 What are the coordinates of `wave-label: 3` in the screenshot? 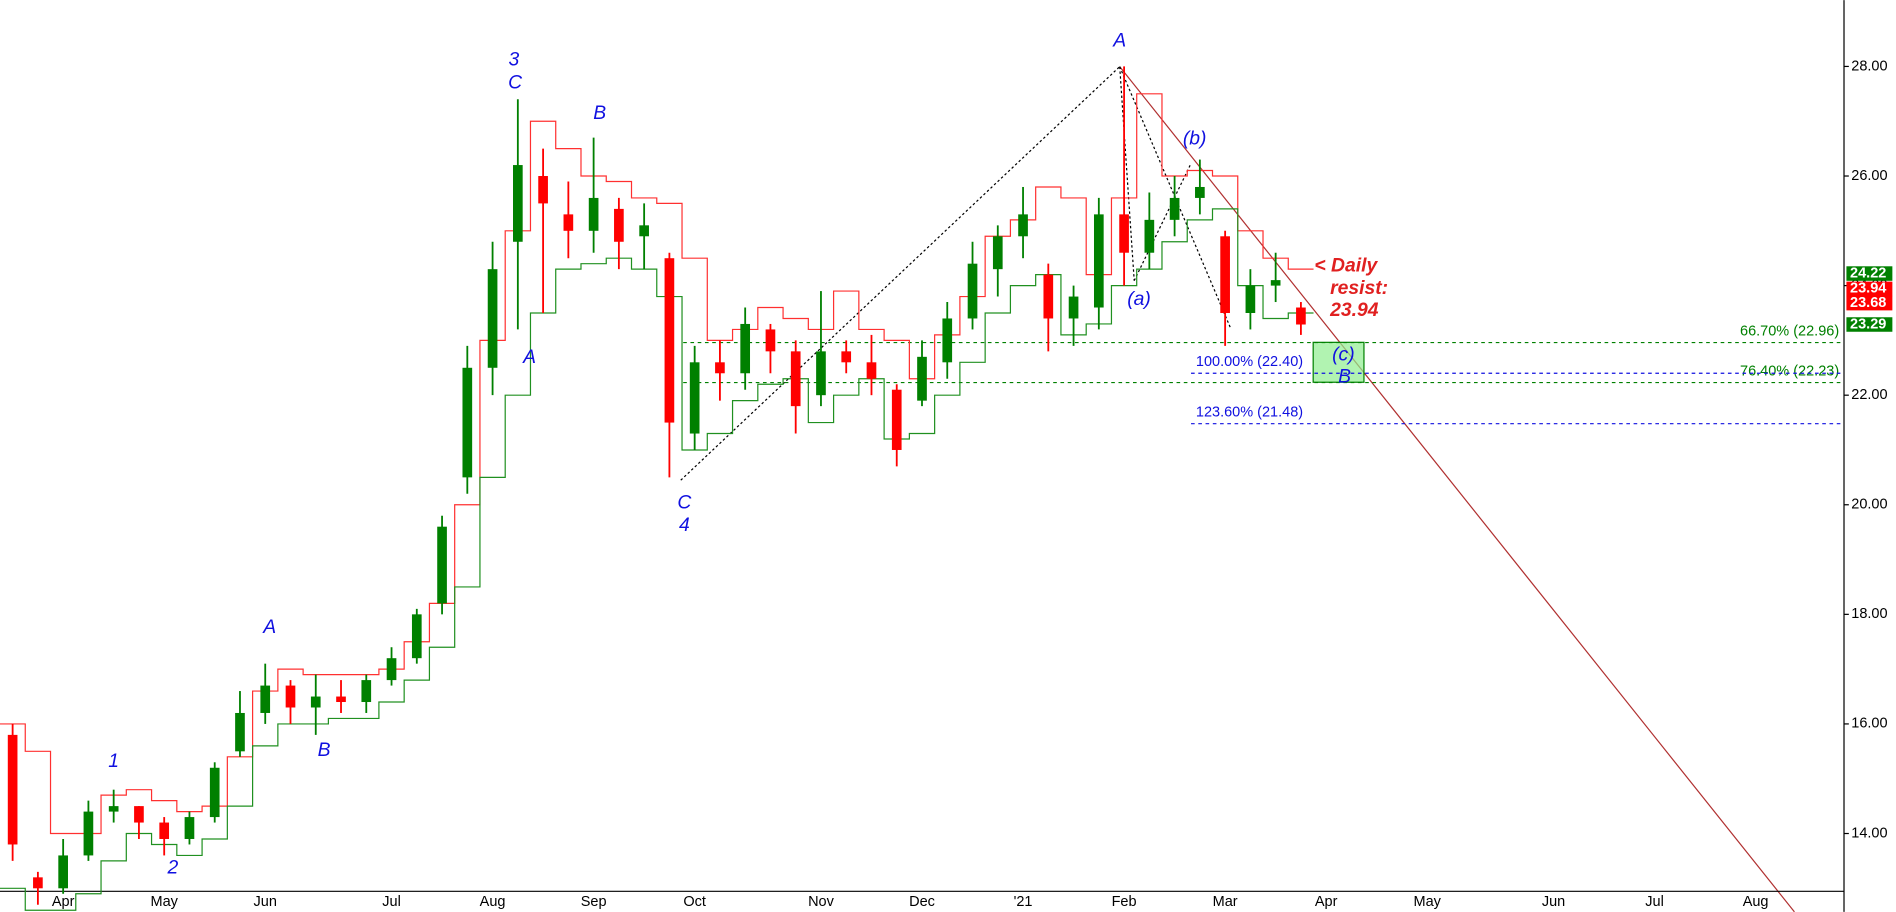 It's located at (514, 60).